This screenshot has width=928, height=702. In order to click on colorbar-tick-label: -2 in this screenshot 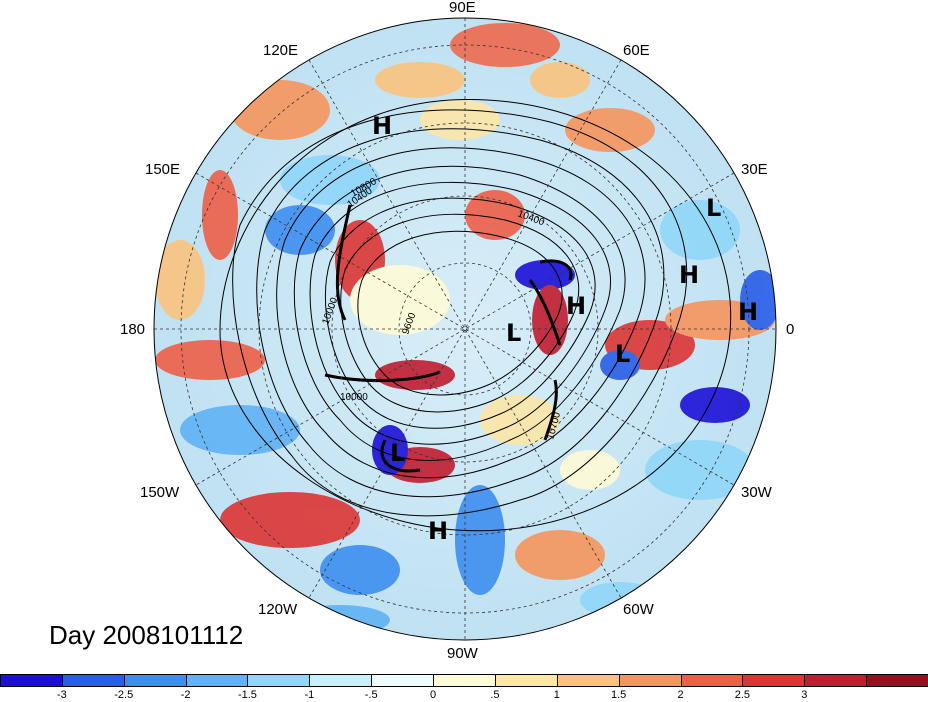, I will do `click(185, 695)`.